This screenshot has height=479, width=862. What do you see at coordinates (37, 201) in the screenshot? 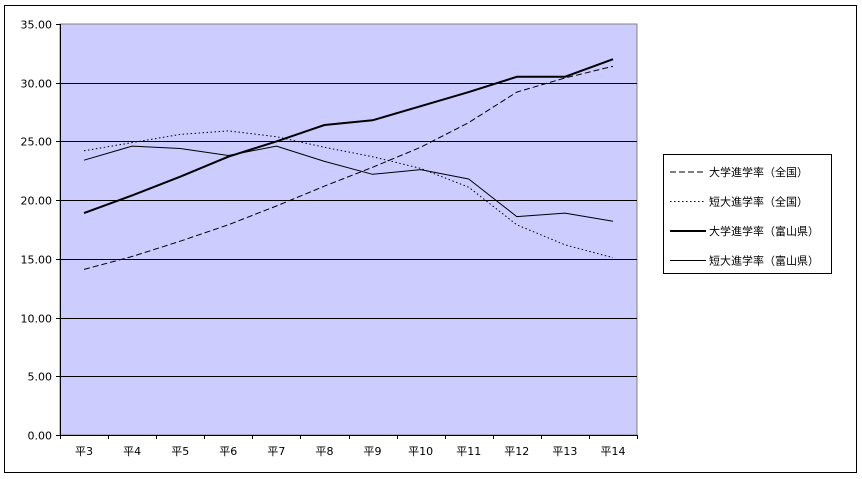
I see `y-tick-label: 20.00` at bounding box center [37, 201].